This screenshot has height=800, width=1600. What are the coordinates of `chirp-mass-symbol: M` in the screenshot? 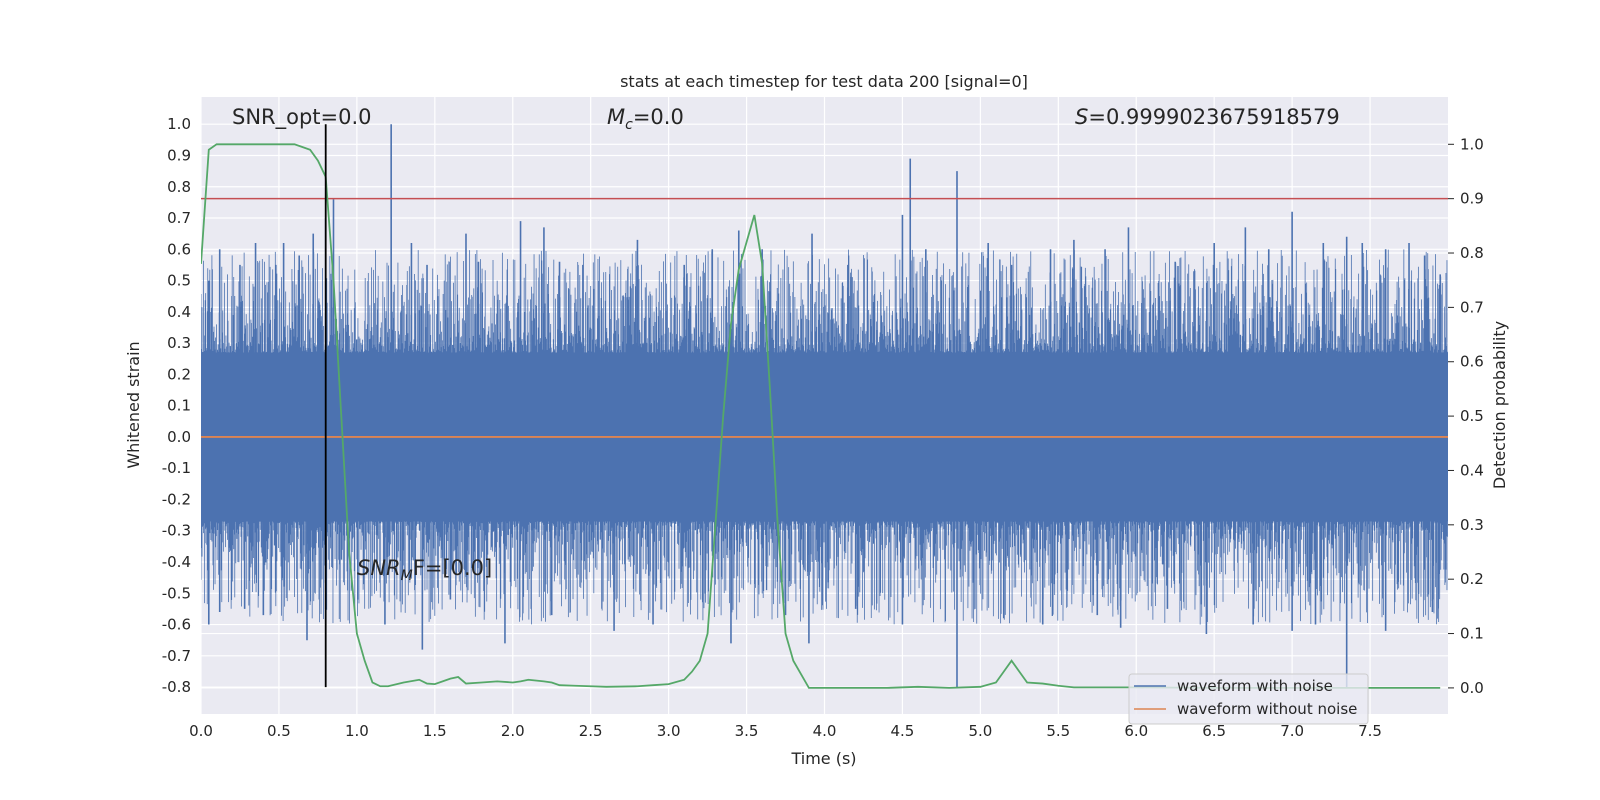 It's located at (616, 117).